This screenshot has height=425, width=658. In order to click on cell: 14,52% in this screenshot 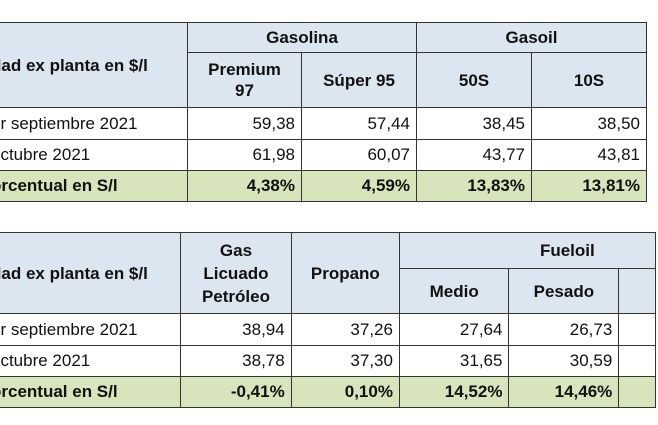, I will do `click(454, 392)`.